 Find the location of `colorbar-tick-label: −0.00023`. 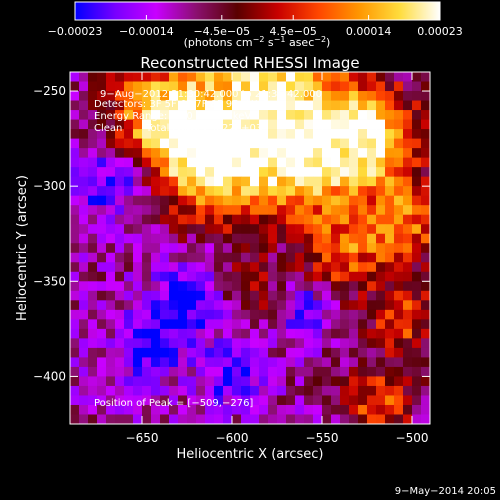

colorbar-tick-label: −0.00023 is located at coordinates (75, 31).